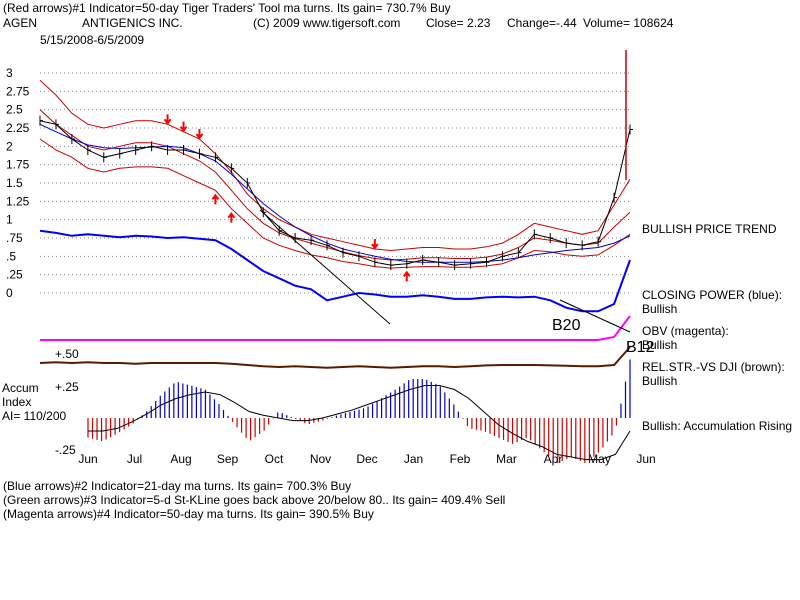 This screenshot has height=600, width=800. I want to click on accum-tick-plus25: +.25, so click(67, 387).